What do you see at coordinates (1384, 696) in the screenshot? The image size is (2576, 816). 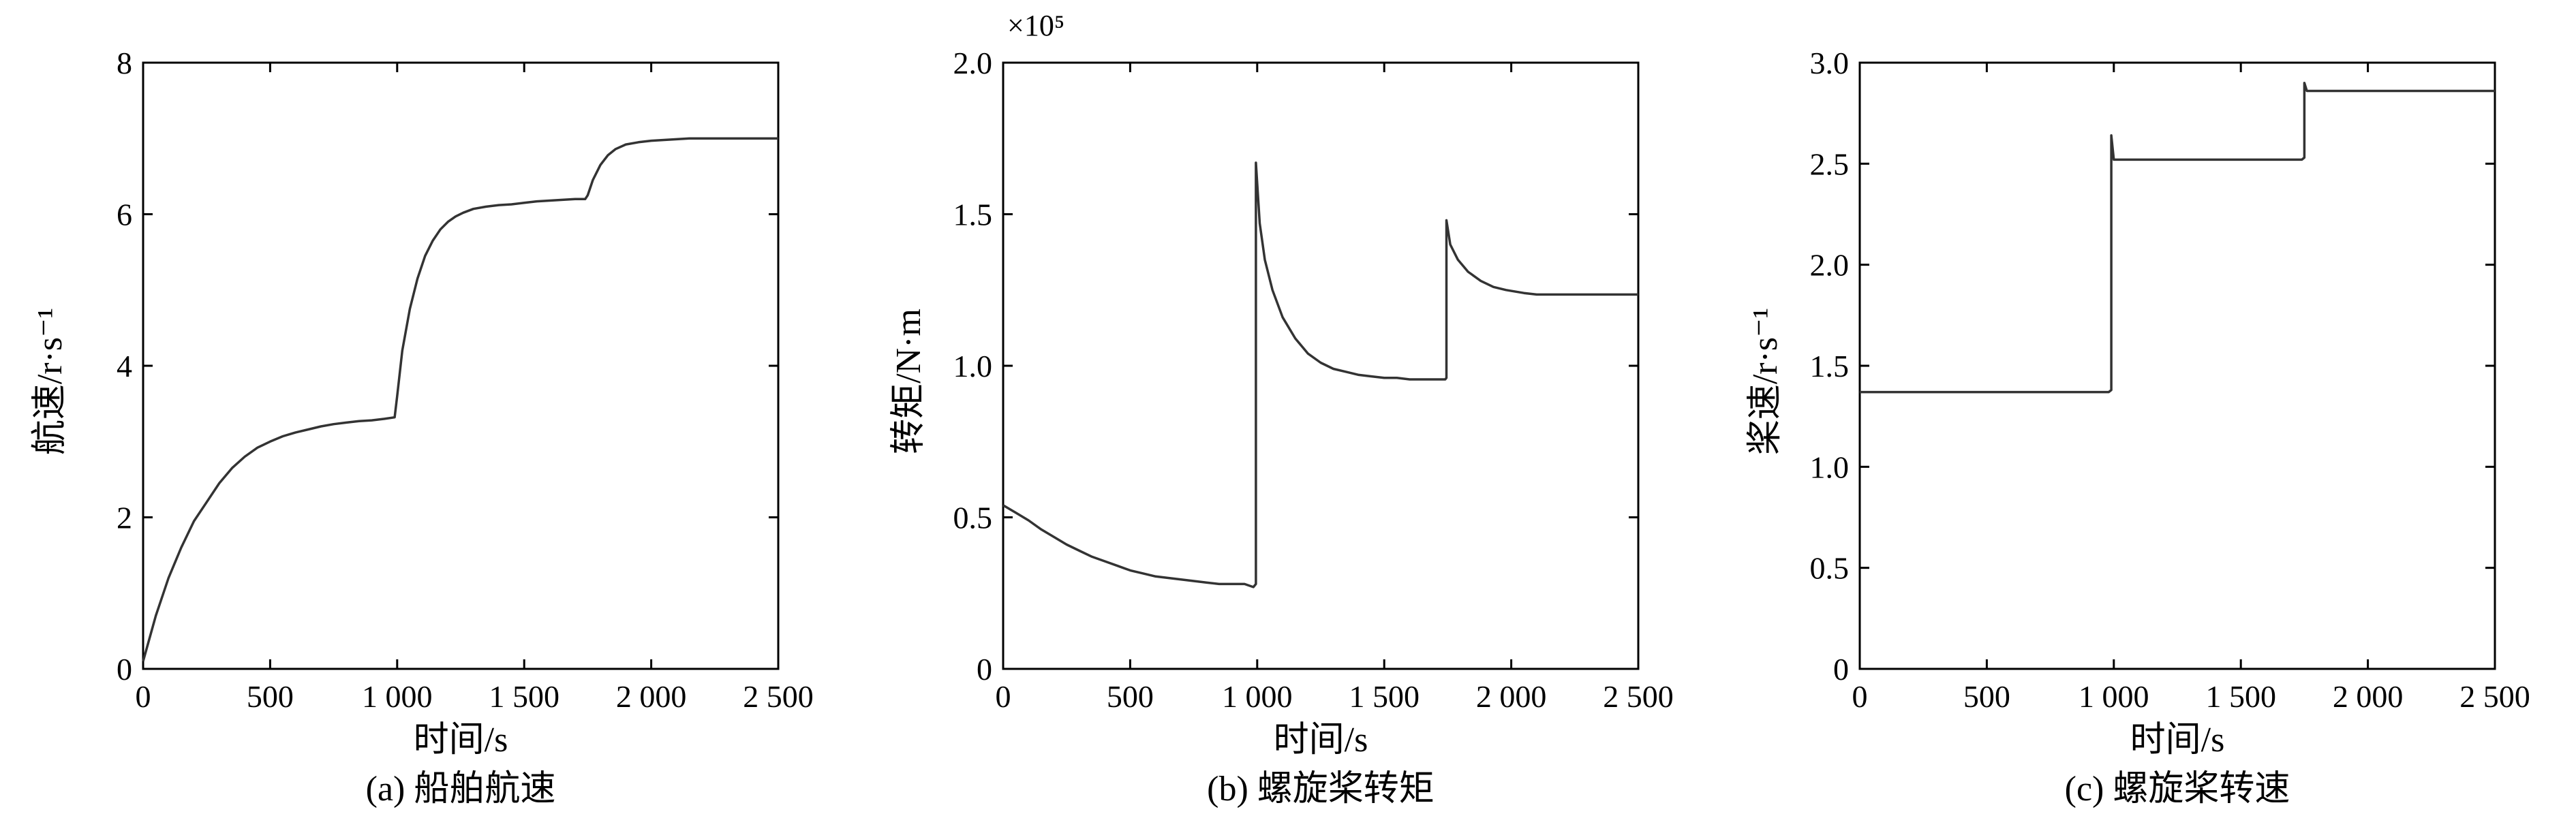 I see `panel-b-xtick-label: 1 500` at bounding box center [1384, 696].